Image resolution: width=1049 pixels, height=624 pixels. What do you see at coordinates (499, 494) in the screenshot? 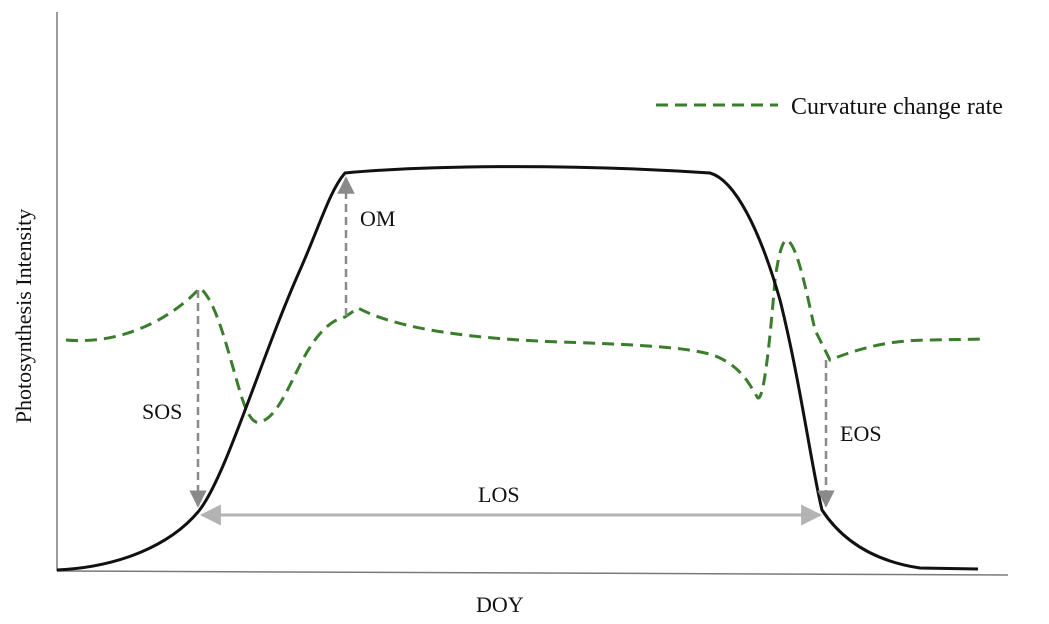
I see `los-label: LOS` at bounding box center [499, 494].